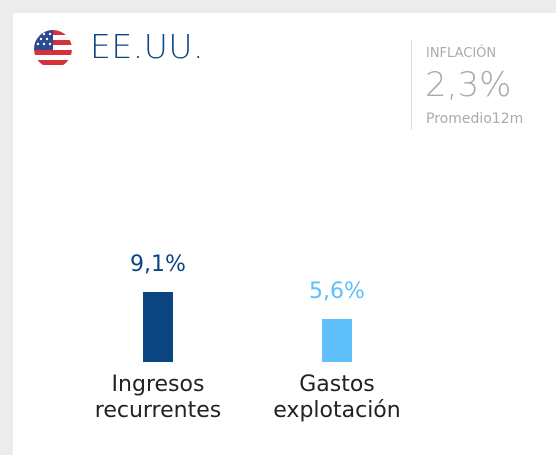 This screenshot has width=556, height=455. Describe the element at coordinates (475, 119) in the screenshot. I see `inflation-note: Promedio12m` at that location.